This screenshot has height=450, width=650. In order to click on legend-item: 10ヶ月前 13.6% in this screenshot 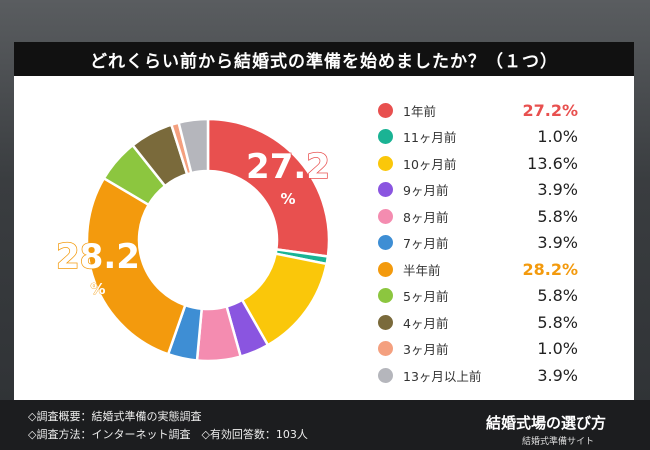, I will do `click(478, 163)`.